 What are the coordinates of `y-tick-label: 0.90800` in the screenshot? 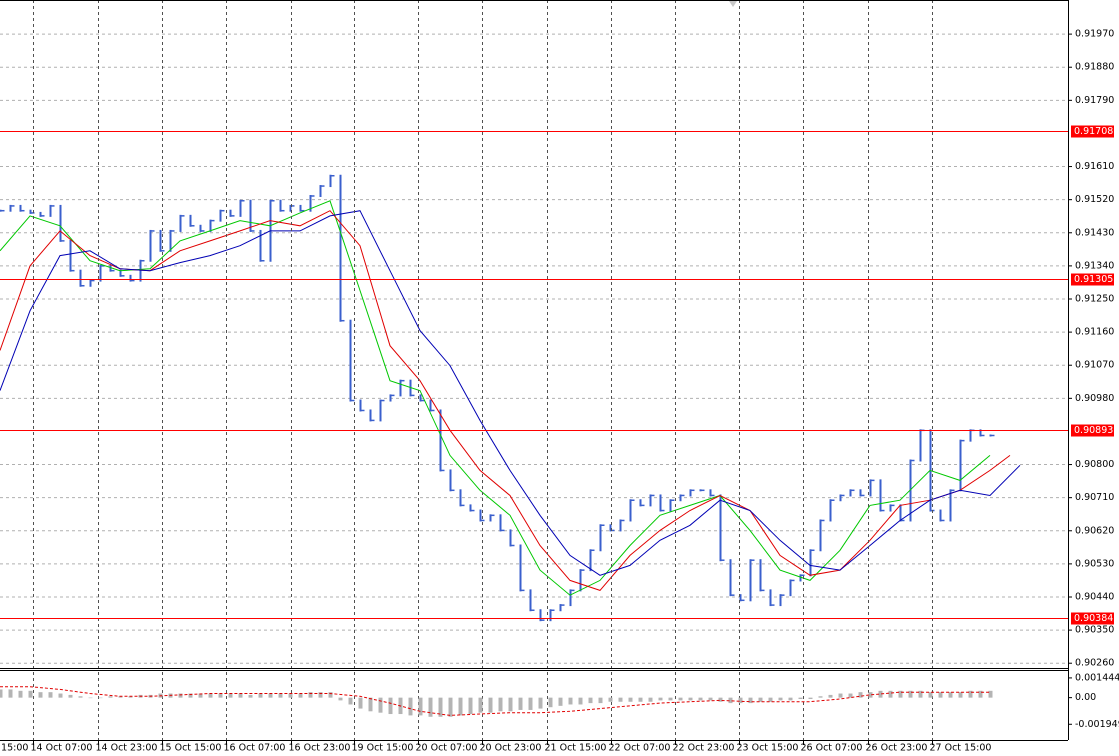 It's located at (1094, 464).